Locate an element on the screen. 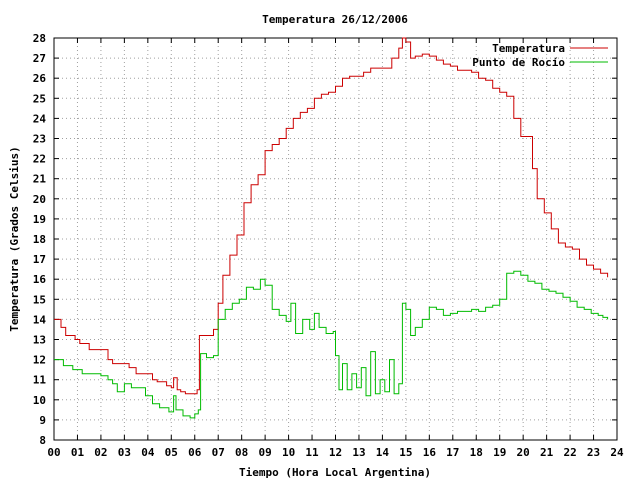 The image size is (640, 480). x-tick-label: 10 is located at coordinates (288, 452).